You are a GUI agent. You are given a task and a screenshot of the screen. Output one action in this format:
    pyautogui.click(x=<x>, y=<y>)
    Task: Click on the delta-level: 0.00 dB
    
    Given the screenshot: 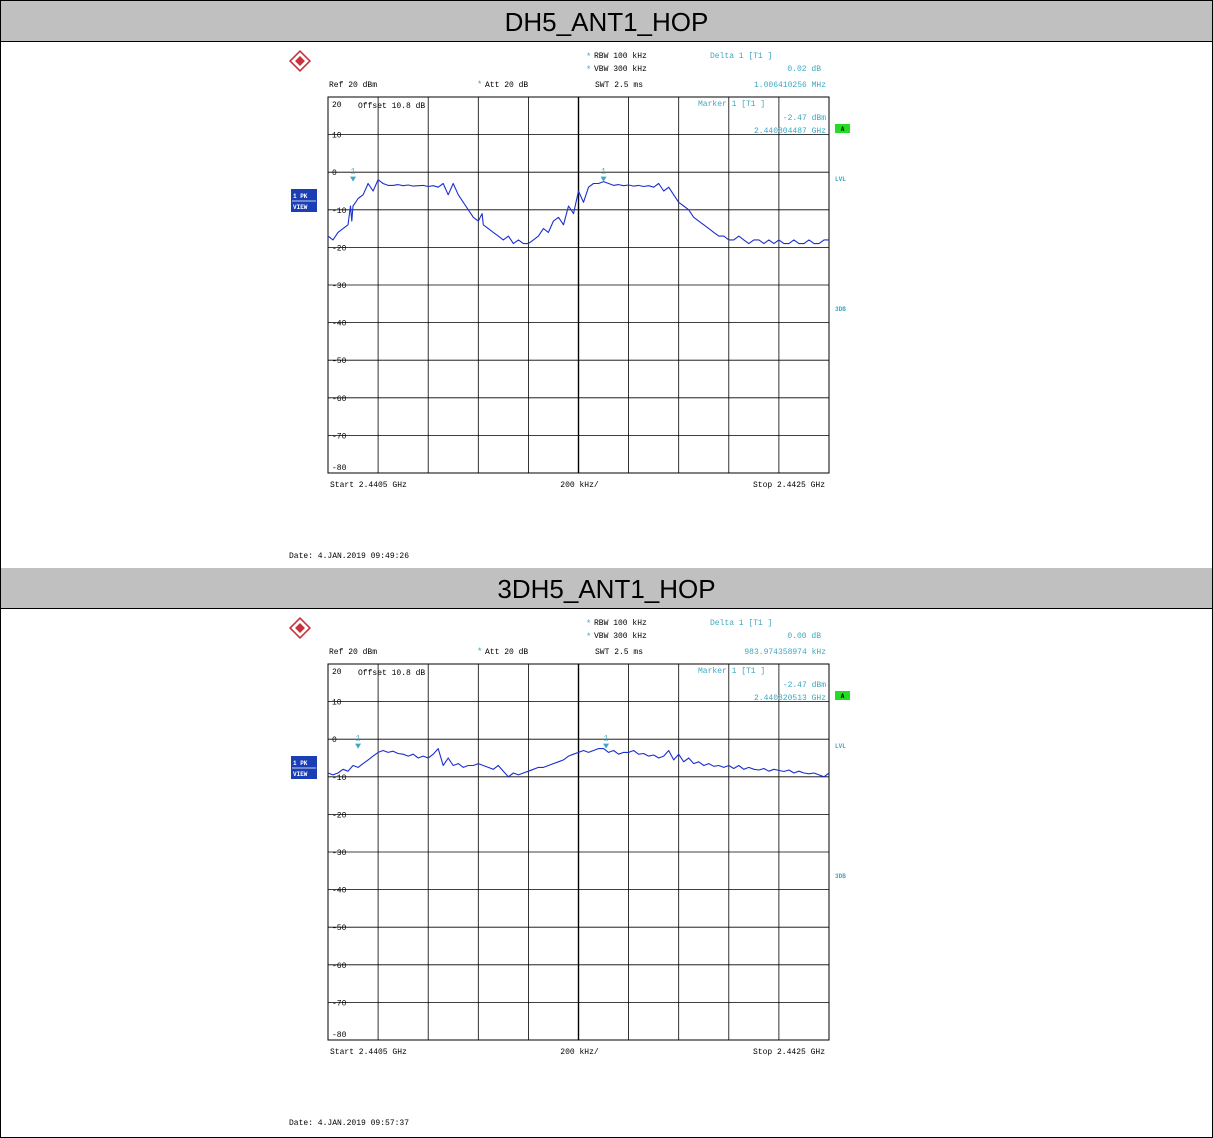 What is the action you would take?
    pyautogui.click(x=804, y=636)
    